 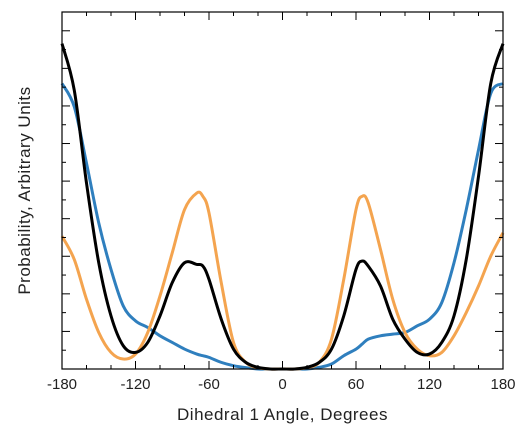 What do you see at coordinates (24, 190) in the screenshot?
I see `y-axis-title: Probability, Arbitrary Units` at bounding box center [24, 190].